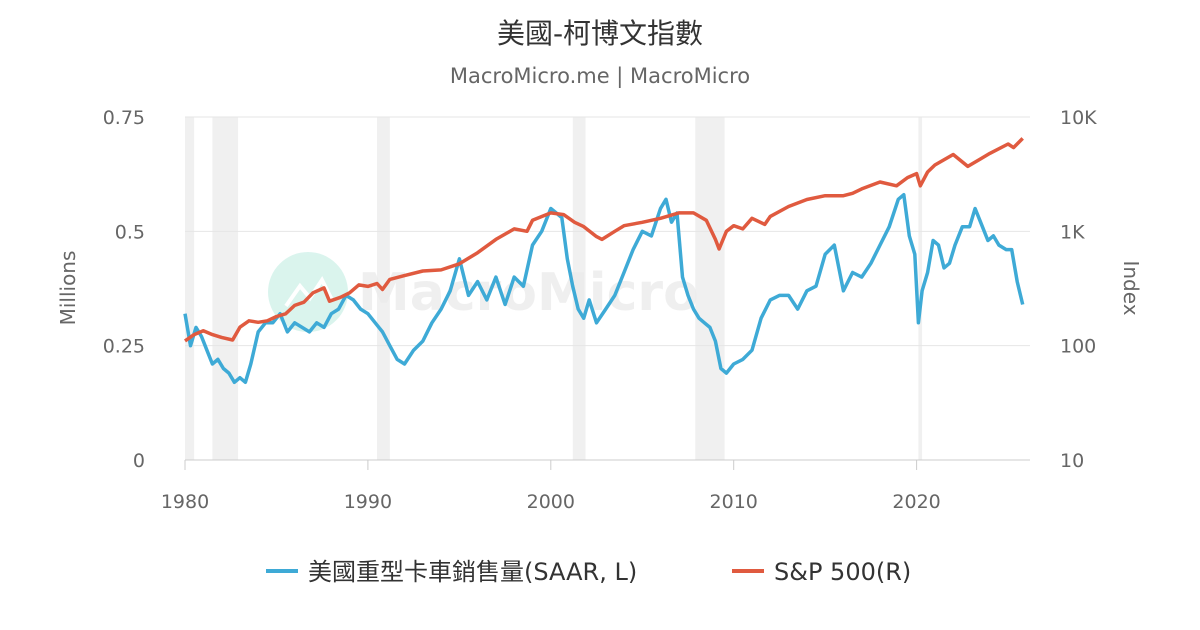 The width and height of the screenshot is (1200, 630). What do you see at coordinates (551, 502) in the screenshot?
I see `x-tick-label: 2000` at bounding box center [551, 502].